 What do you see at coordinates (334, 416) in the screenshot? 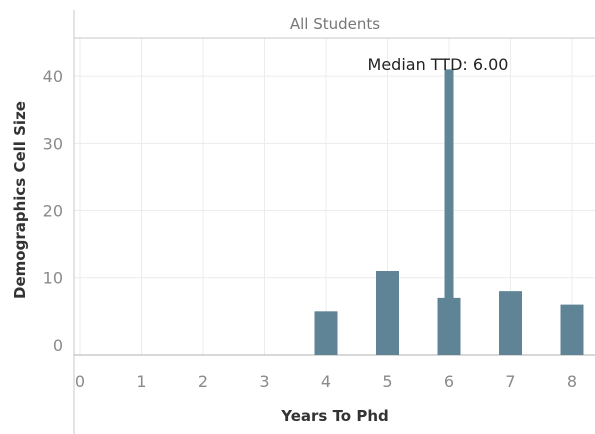
I see `x-axis-title: Years To Phd` at bounding box center [334, 416].